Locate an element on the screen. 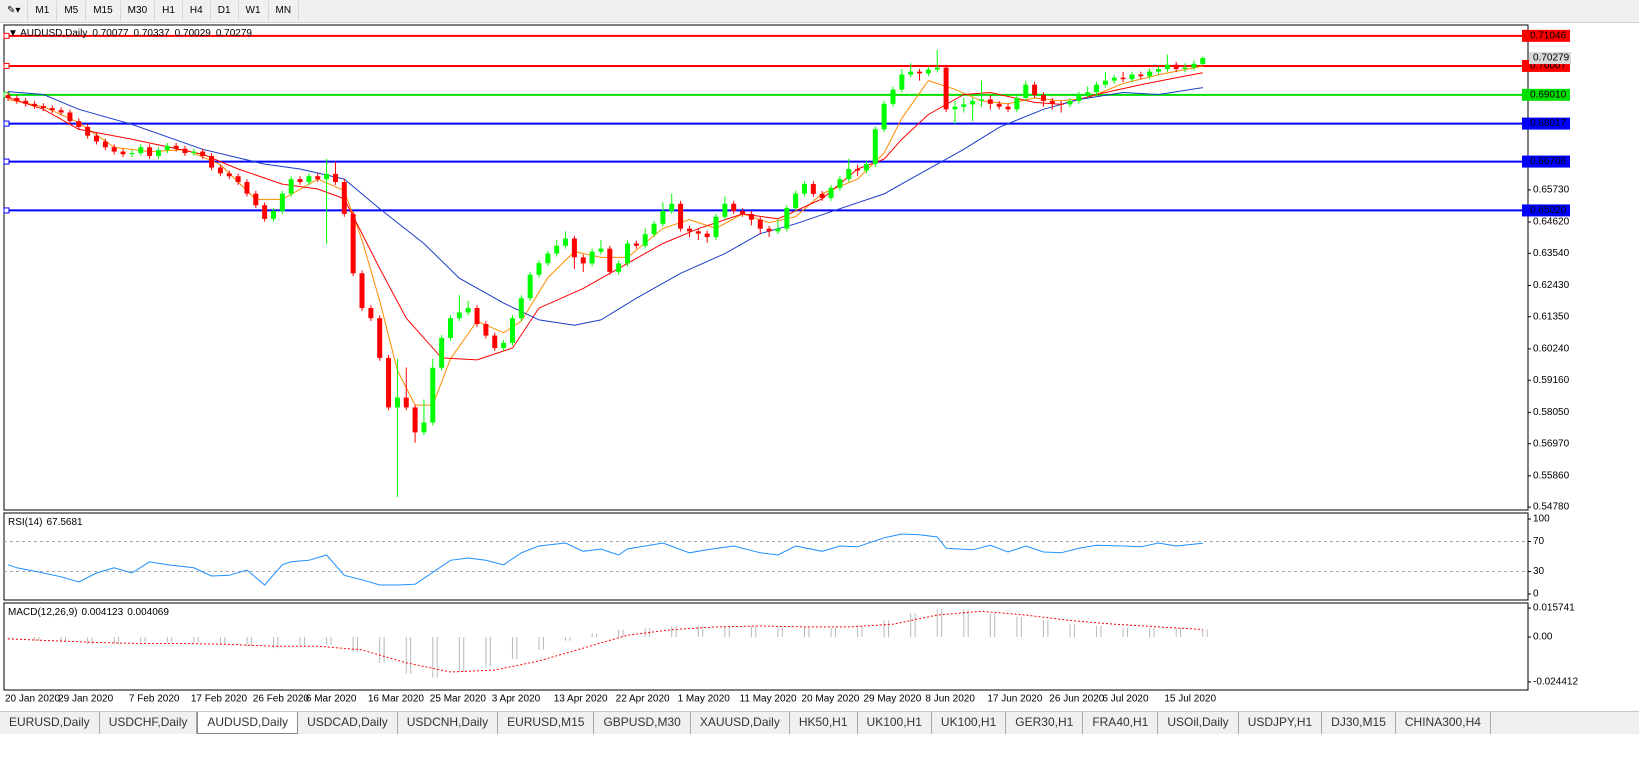 This screenshot has width=1639, height=769. timeframe-button: H4 is located at coordinates (197, 11).